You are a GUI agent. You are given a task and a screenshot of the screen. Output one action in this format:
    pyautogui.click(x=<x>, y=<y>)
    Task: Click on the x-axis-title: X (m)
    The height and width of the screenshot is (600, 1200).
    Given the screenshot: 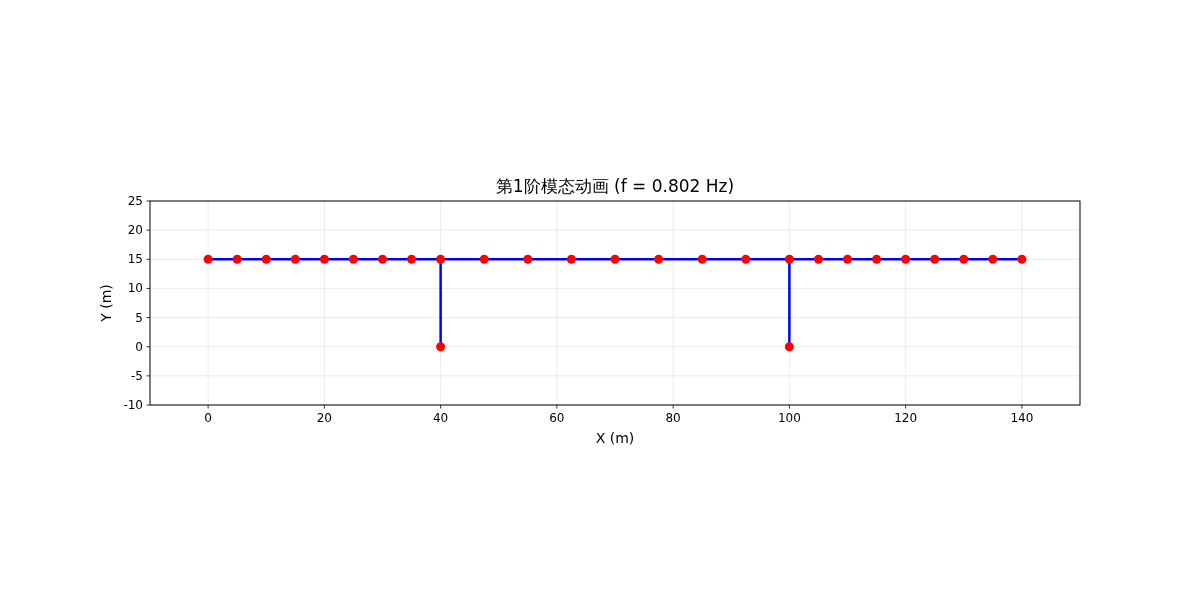 What is the action you would take?
    pyautogui.click(x=615, y=438)
    